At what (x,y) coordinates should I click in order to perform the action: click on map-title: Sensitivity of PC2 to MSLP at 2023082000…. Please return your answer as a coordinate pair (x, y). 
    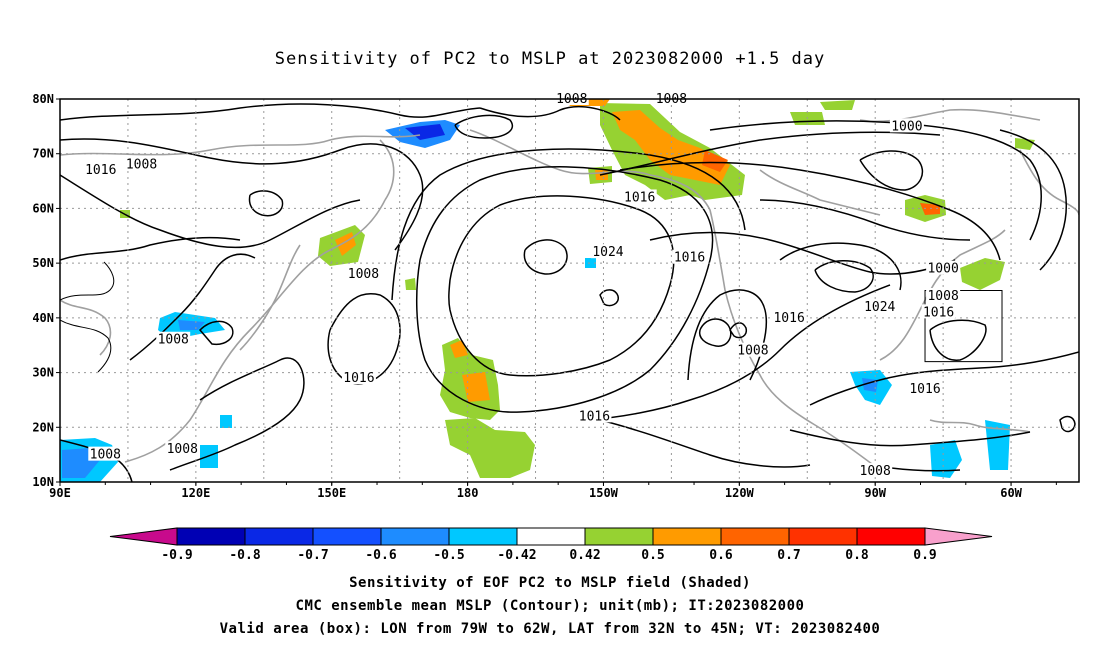
    Looking at the image, I should click on (550, 59).